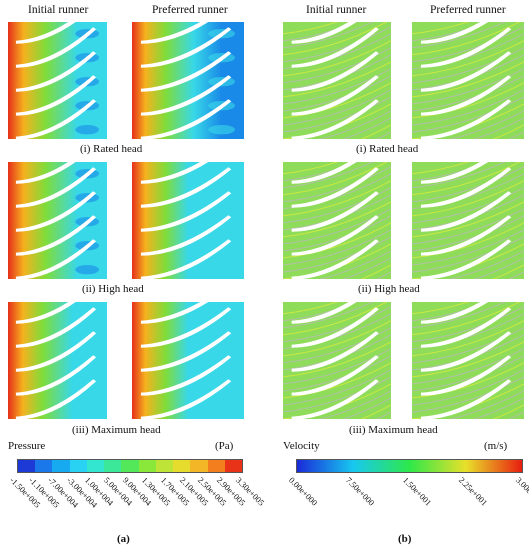 The width and height of the screenshot is (529, 550). What do you see at coordinates (113, 289) in the screenshot?
I see `caption-high-left: (ii) High head` at bounding box center [113, 289].